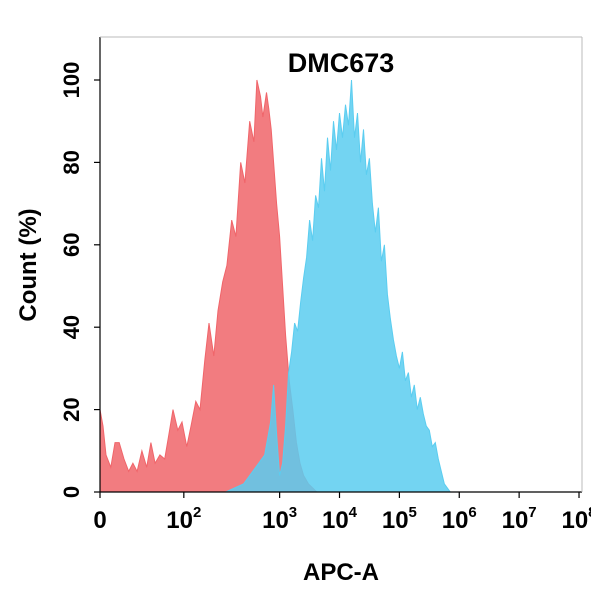  What do you see at coordinates (99, 520) in the screenshot?
I see `x-tick-label: 0` at bounding box center [99, 520].